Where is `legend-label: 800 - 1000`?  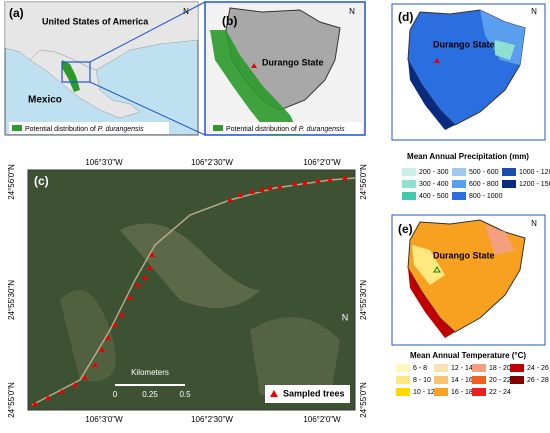 legend-label: 800 - 1000 is located at coordinates (486, 196).